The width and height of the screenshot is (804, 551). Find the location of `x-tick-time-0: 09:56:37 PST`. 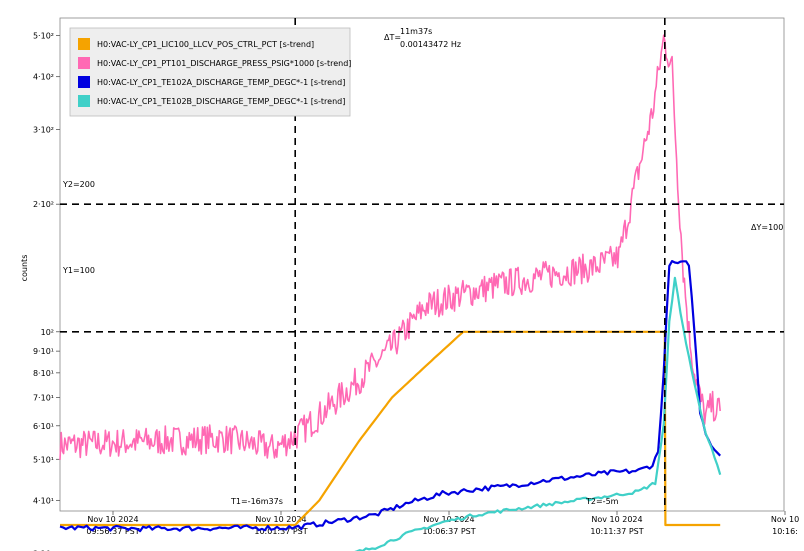

x-tick-time-0: 09:56:37 PST is located at coordinates (112, 531).